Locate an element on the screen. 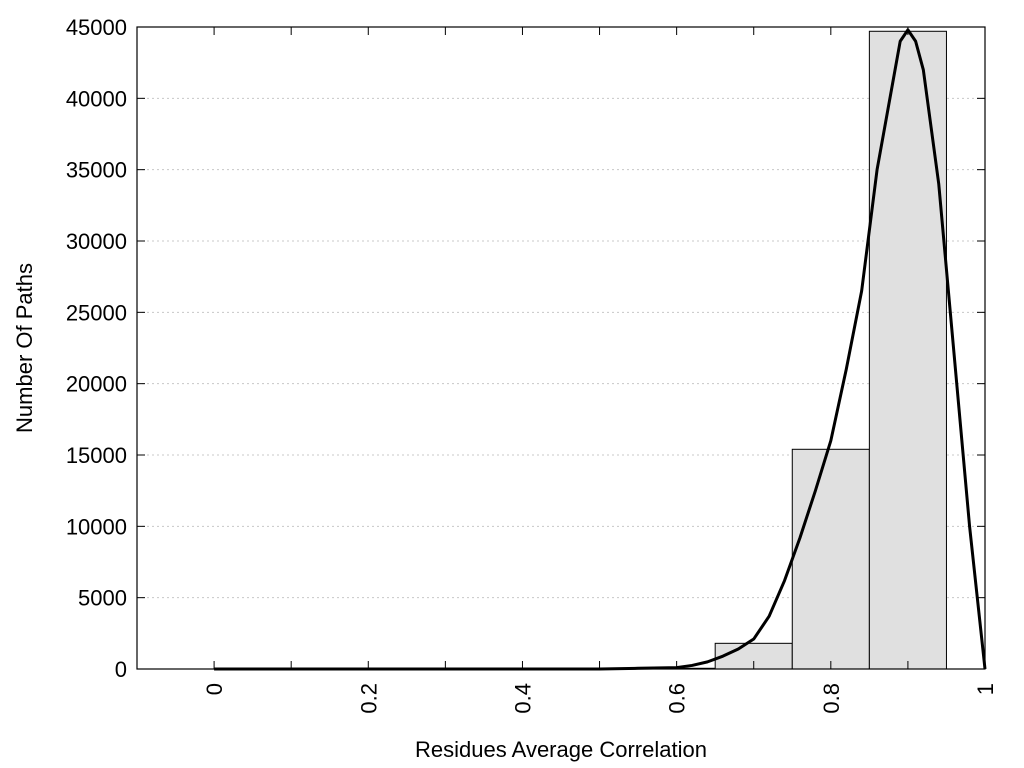  x-tick-label: 0.4 is located at coordinates (522, 698).